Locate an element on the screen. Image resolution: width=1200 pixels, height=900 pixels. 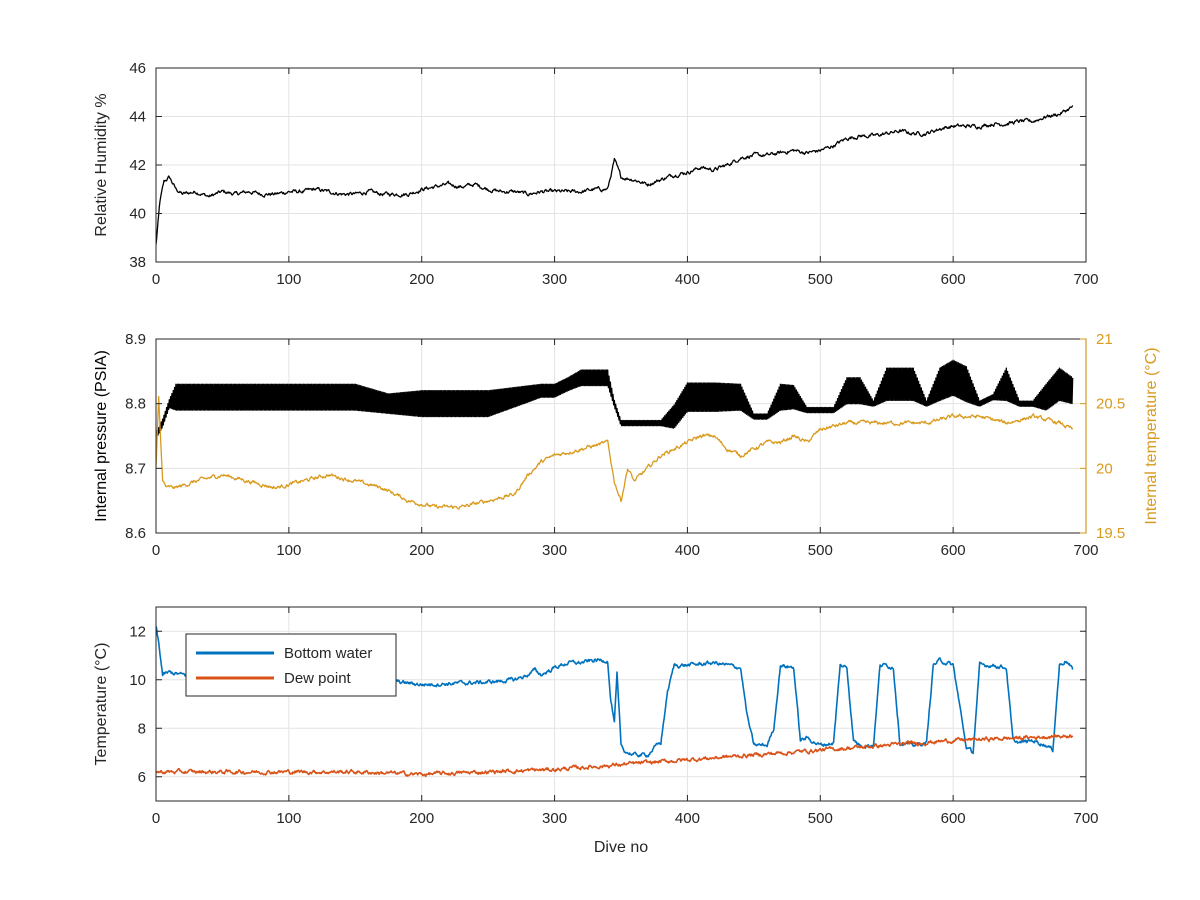
y-tick-label: 8.6 is located at coordinates (135, 533).